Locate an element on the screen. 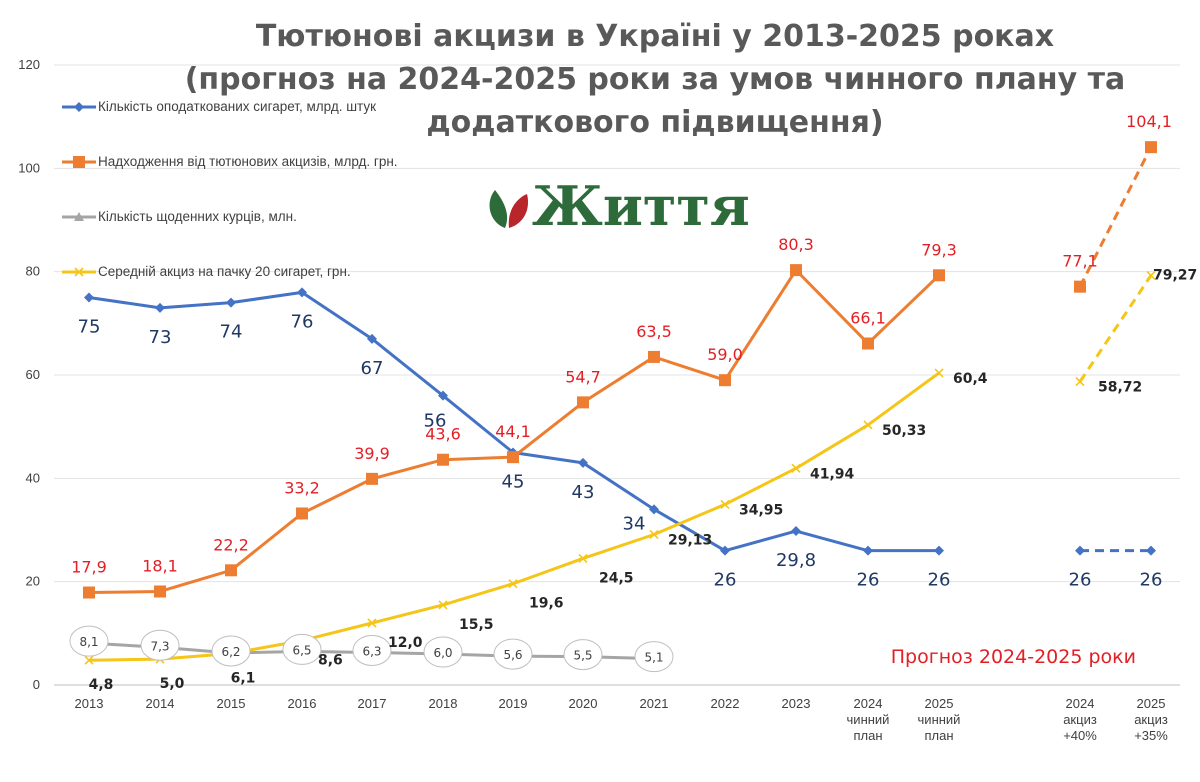 This screenshot has width=1200, height=782. x-tick-label: 2017 is located at coordinates (372, 703).